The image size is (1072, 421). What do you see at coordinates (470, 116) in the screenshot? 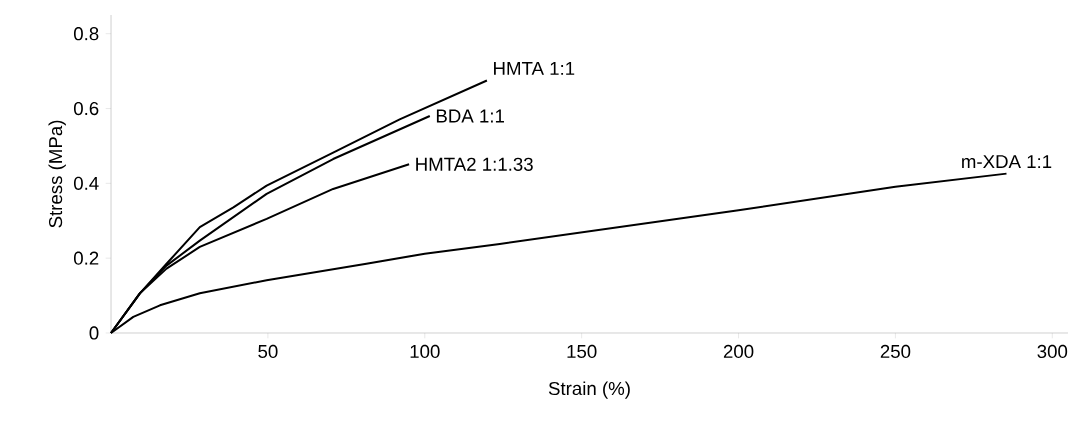
I see `series-label: BDA 1:1` at bounding box center [470, 116].